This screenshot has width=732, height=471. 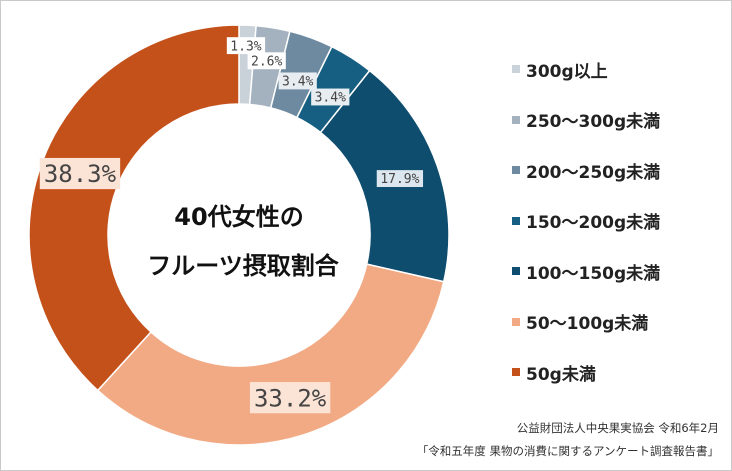 What do you see at coordinates (593, 172) in the screenshot?
I see `legend-label: 200～250g未満` at bounding box center [593, 172].